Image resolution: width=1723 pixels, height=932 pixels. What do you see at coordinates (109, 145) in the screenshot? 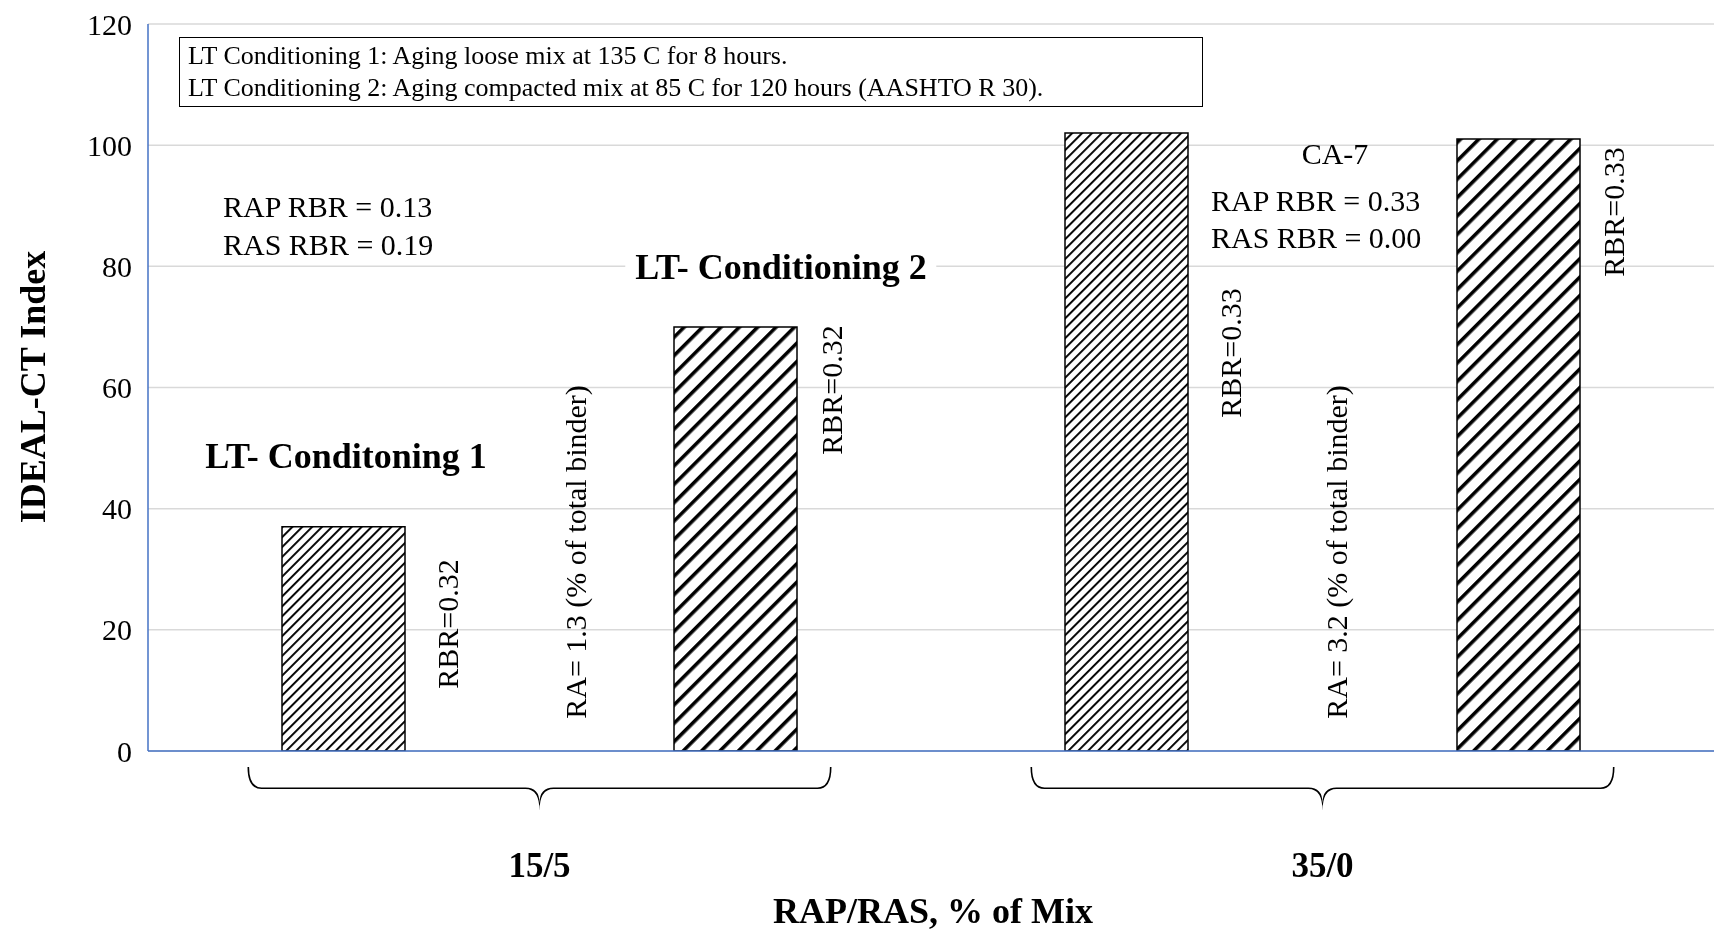
I see `y-tick-label: 100` at bounding box center [109, 145].